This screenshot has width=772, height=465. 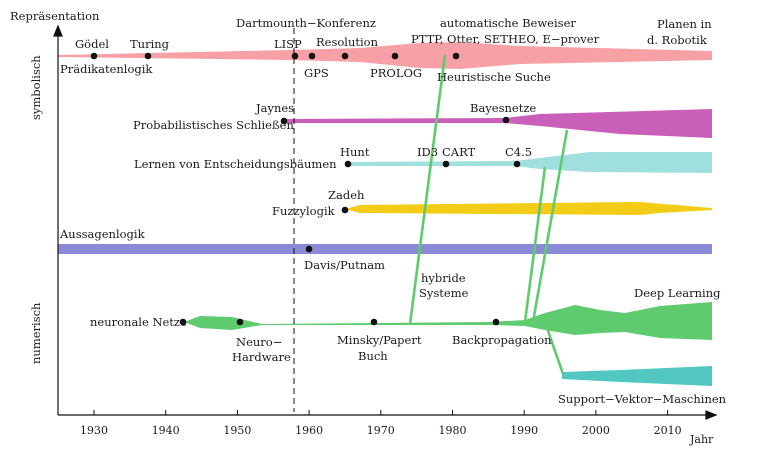 What do you see at coordinates (596, 430) in the screenshot?
I see `x-tick-label-2000: 2000` at bounding box center [596, 430].